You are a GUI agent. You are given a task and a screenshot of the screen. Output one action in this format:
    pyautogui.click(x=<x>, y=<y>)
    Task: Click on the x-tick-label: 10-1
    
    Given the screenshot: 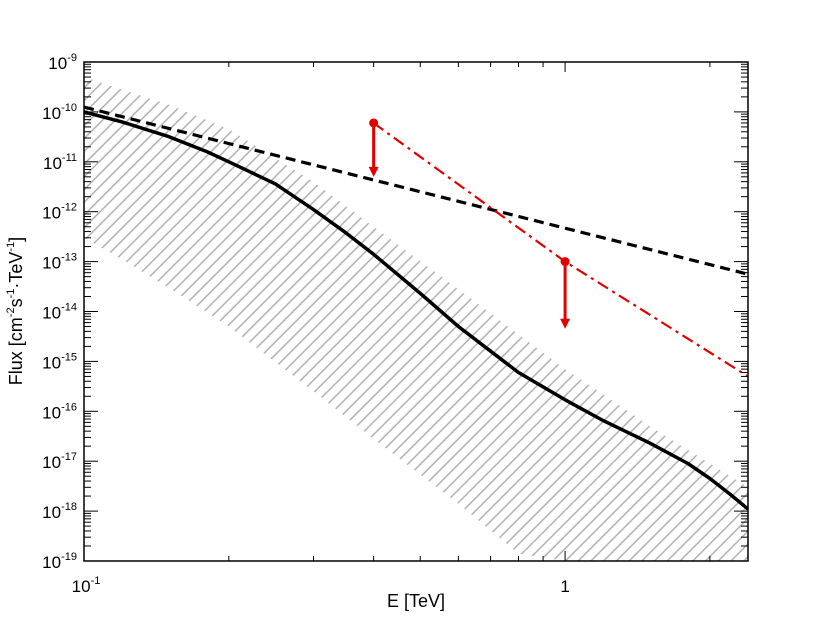 What is the action you would take?
    pyautogui.click(x=86, y=585)
    